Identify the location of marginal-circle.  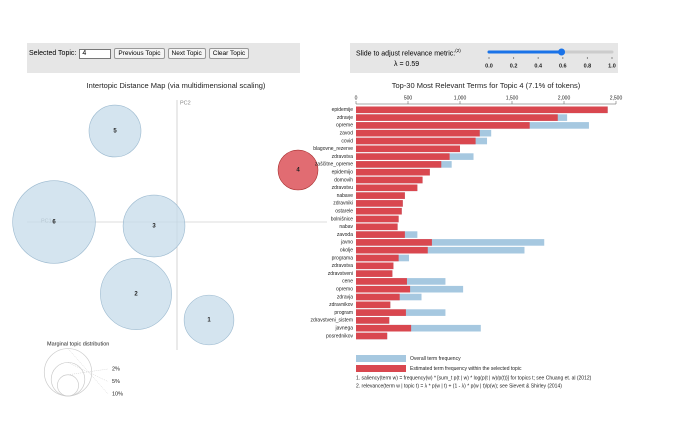
(68, 379).